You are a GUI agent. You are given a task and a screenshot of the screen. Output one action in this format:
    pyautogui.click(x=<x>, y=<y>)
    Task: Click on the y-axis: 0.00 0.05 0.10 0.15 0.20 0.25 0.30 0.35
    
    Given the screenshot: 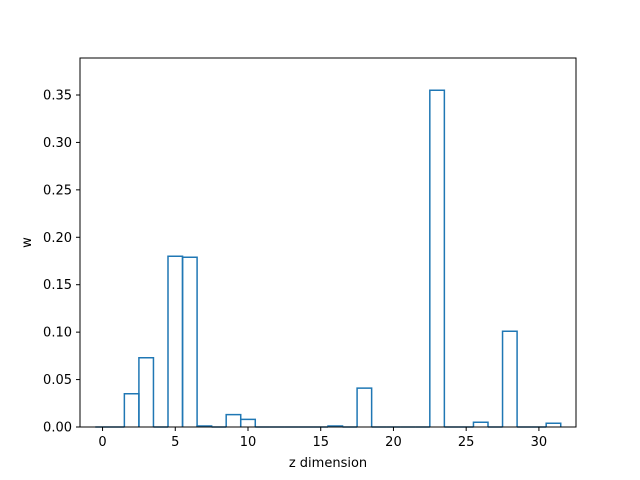 What is the action you would take?
    pyautogui.click(x=61, y=262)
    